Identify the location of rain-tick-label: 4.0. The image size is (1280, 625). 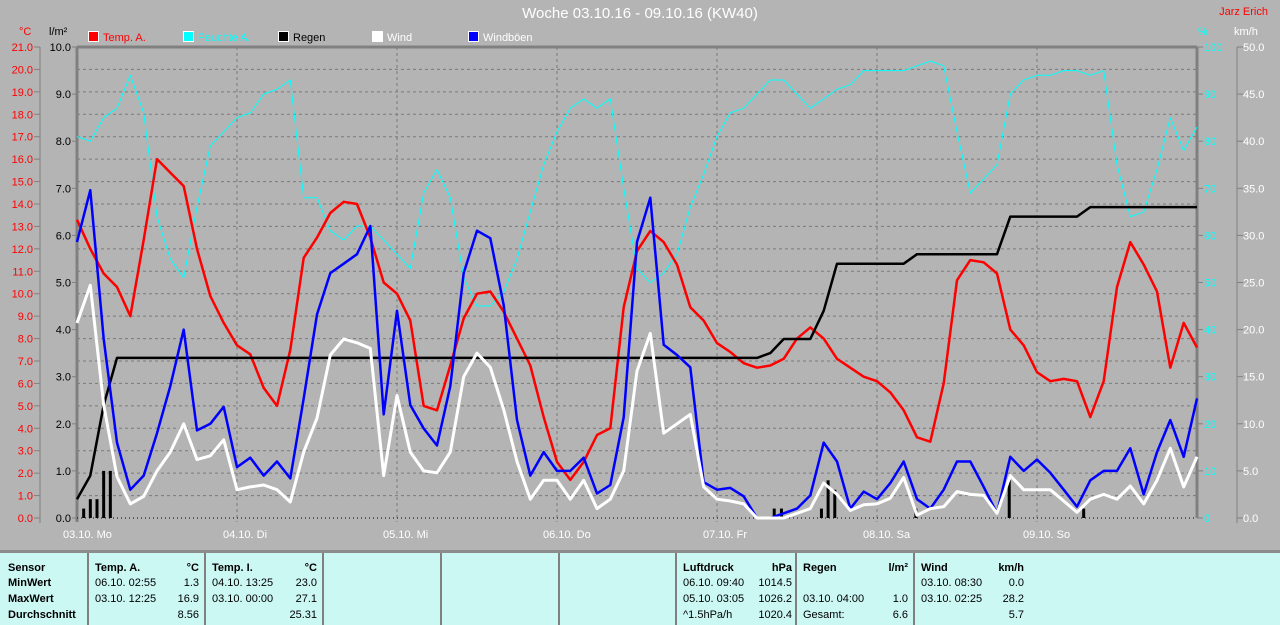
(63, 331).